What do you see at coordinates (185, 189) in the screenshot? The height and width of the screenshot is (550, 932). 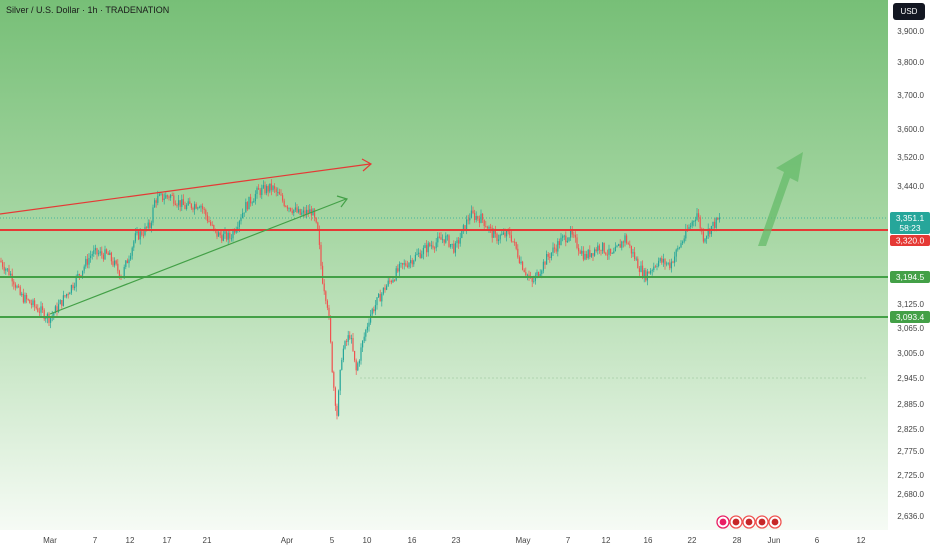 I see `red-trendline` at bounding box center [185, 189].